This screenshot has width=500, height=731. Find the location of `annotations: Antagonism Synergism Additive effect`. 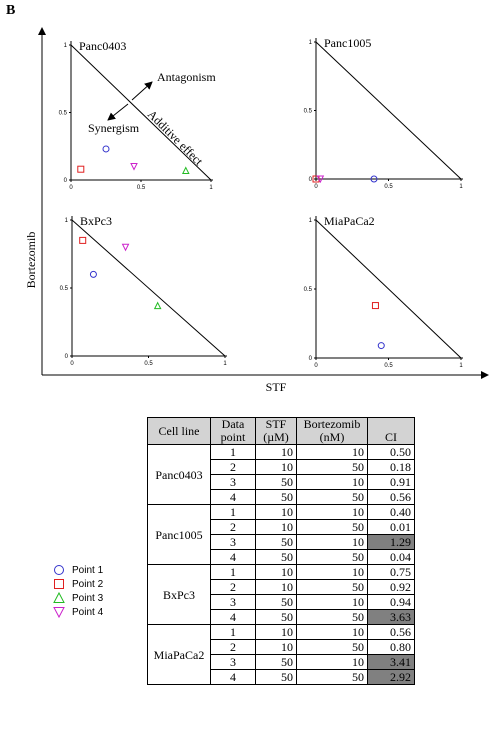

annotations: Antagonism Synergism Additive effect is located at coordinates (152, 119).